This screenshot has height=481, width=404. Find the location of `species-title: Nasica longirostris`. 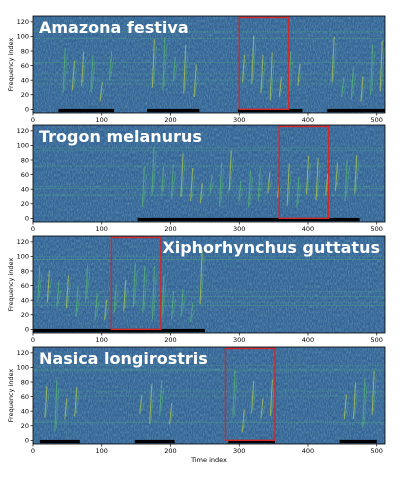

species-title: Nasica longirostris is located at coordinates (123, 358).